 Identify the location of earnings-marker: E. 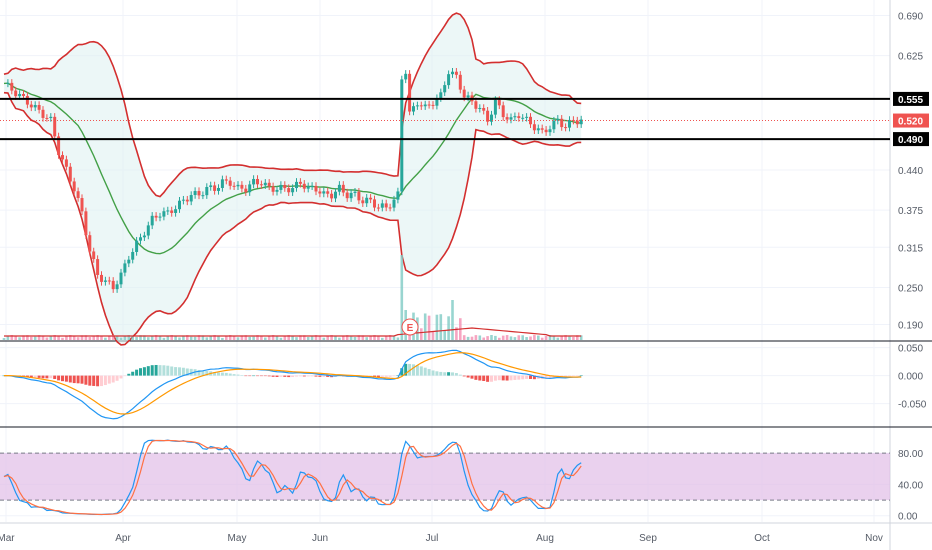
(410, 327).